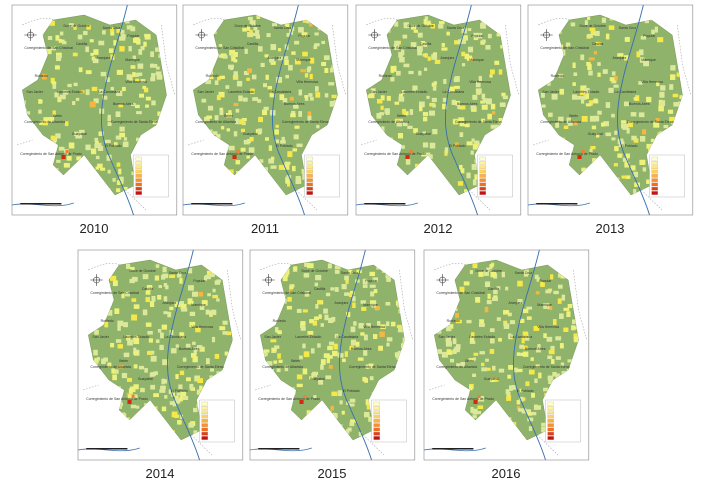 This screenshot has width=701, height=488. What do you see at coordinates (205, 92) in the screenshot?
I see `place-label: San Javier` at bounding box center [205, 92].